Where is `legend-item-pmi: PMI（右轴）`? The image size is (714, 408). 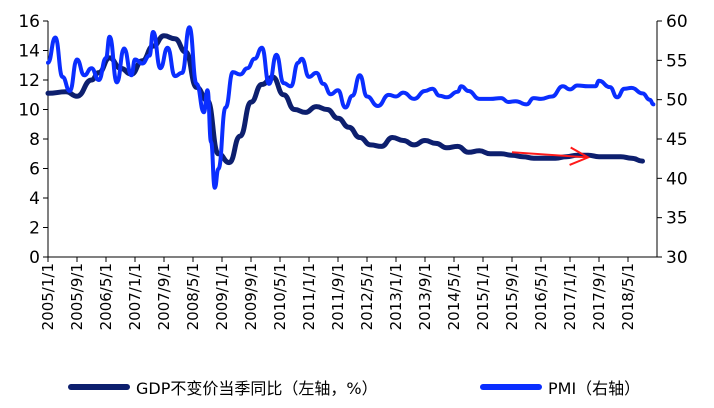
legend-item-pmi: PMI（右轴） is located at coordinates (560, 387).